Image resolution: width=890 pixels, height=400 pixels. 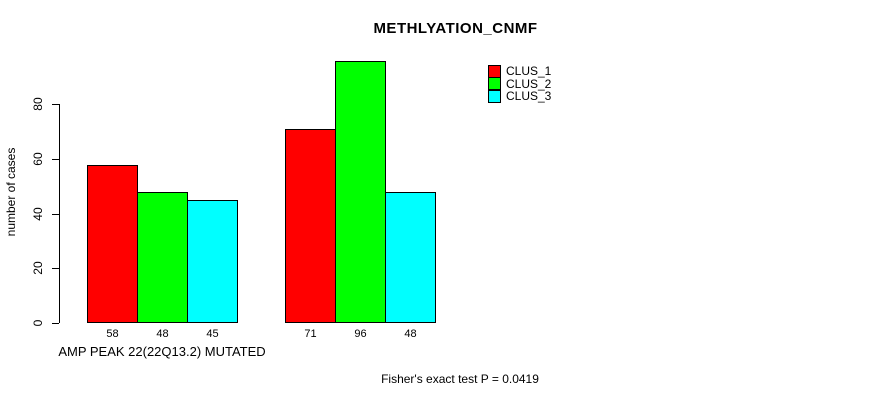 What do you see at coordinates (410, 257) in the screenshot?
I see `bar-clus_3-group2` at bounding box center [410, 257].